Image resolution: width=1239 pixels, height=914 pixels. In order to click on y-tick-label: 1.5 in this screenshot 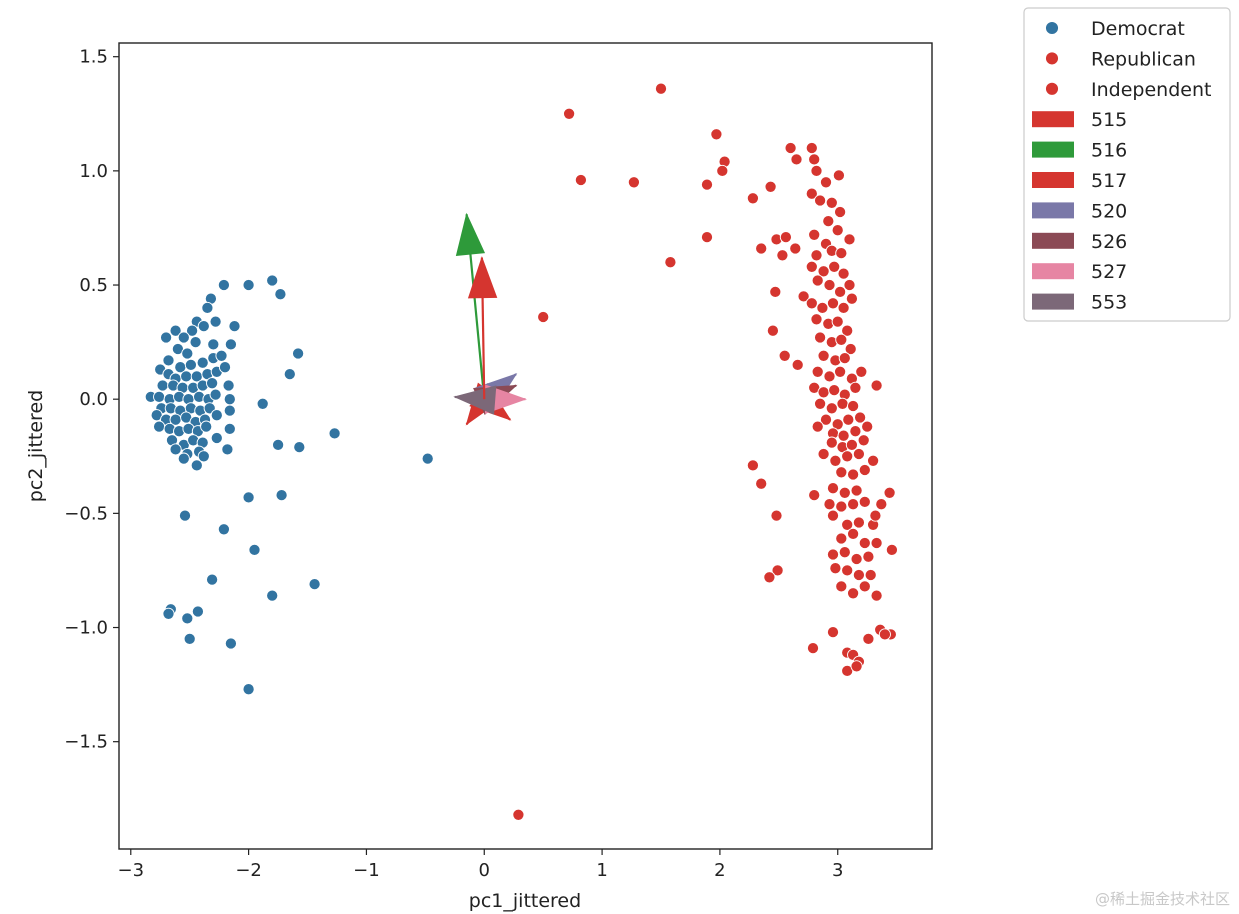, I will do `click(93, 57)`.